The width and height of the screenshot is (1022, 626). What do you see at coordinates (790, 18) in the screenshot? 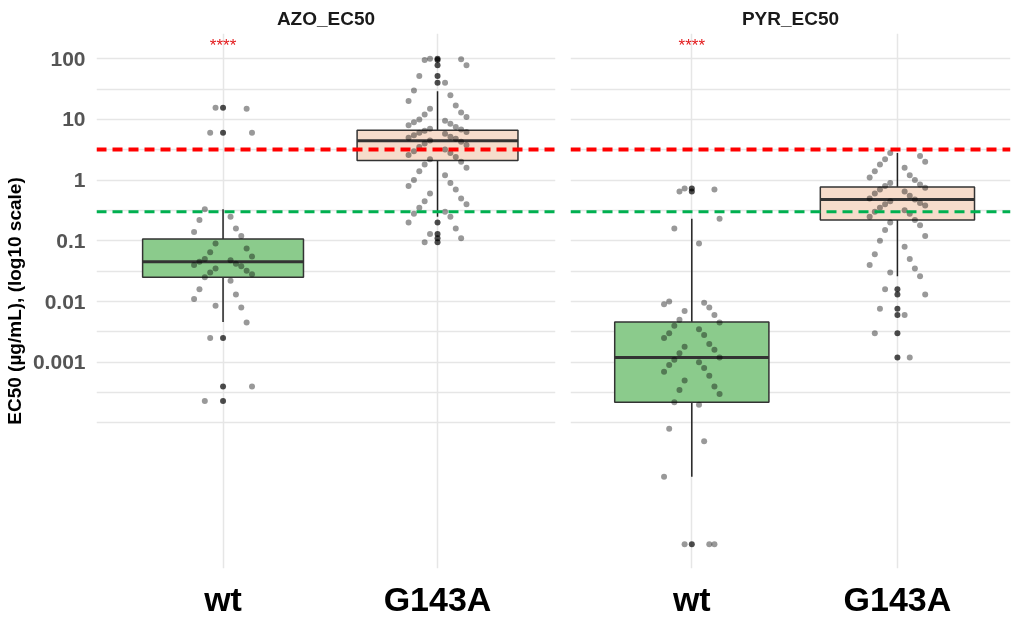
I see `chart-title: PYR_EC50` at bounding box center [790, 18].